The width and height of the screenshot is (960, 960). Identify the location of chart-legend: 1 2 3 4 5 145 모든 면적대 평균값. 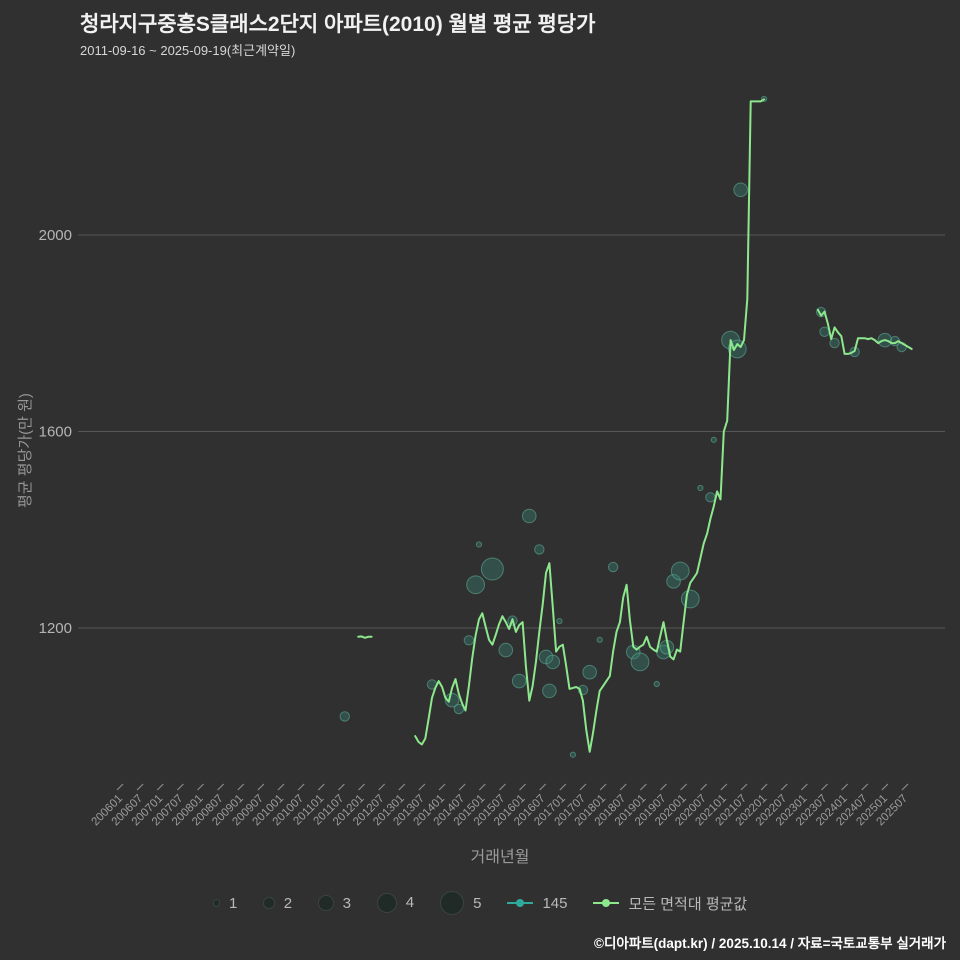
(480, 903).